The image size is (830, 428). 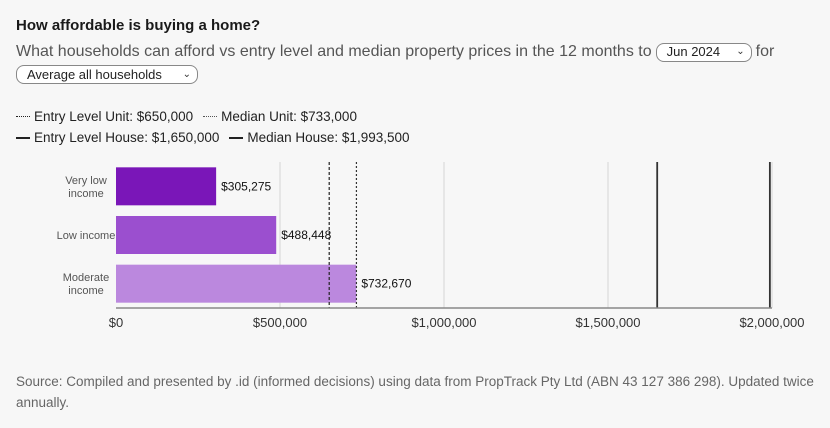 I want to click on x-tick-label: $1,500,000, so click(x=607, y=322).